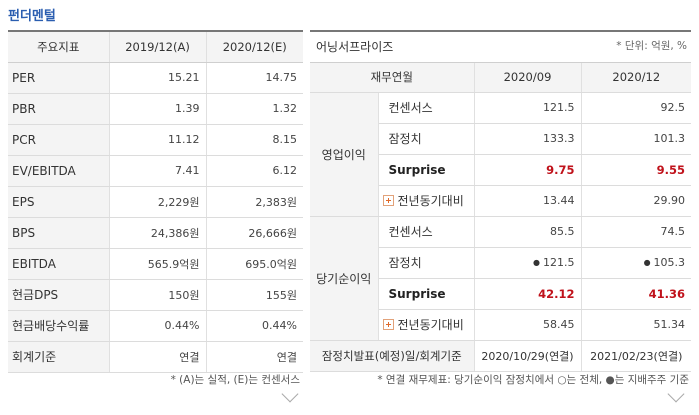 The height and width of the screenshot is (415, 699). What do you see at coordinates (58, 140) in the screenshot?
I see `metric-label: PCR` at bounding box center [58, 140].